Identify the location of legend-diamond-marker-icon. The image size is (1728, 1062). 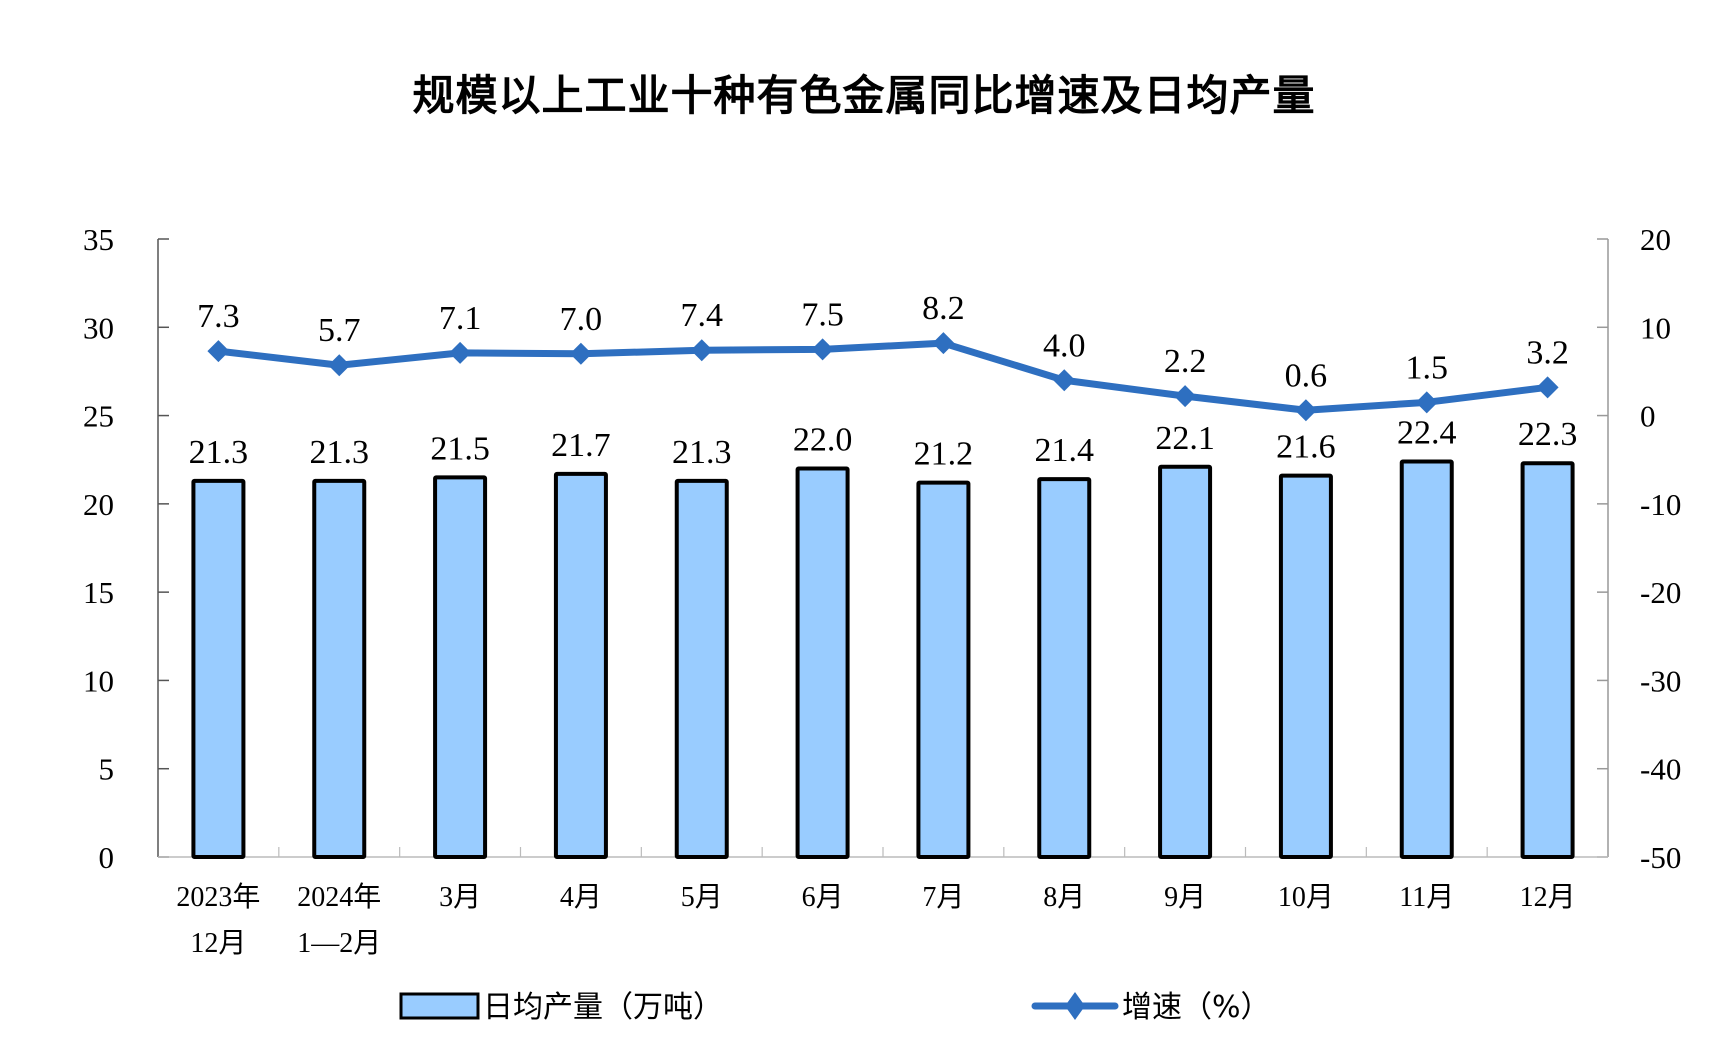
(1075, 1006).